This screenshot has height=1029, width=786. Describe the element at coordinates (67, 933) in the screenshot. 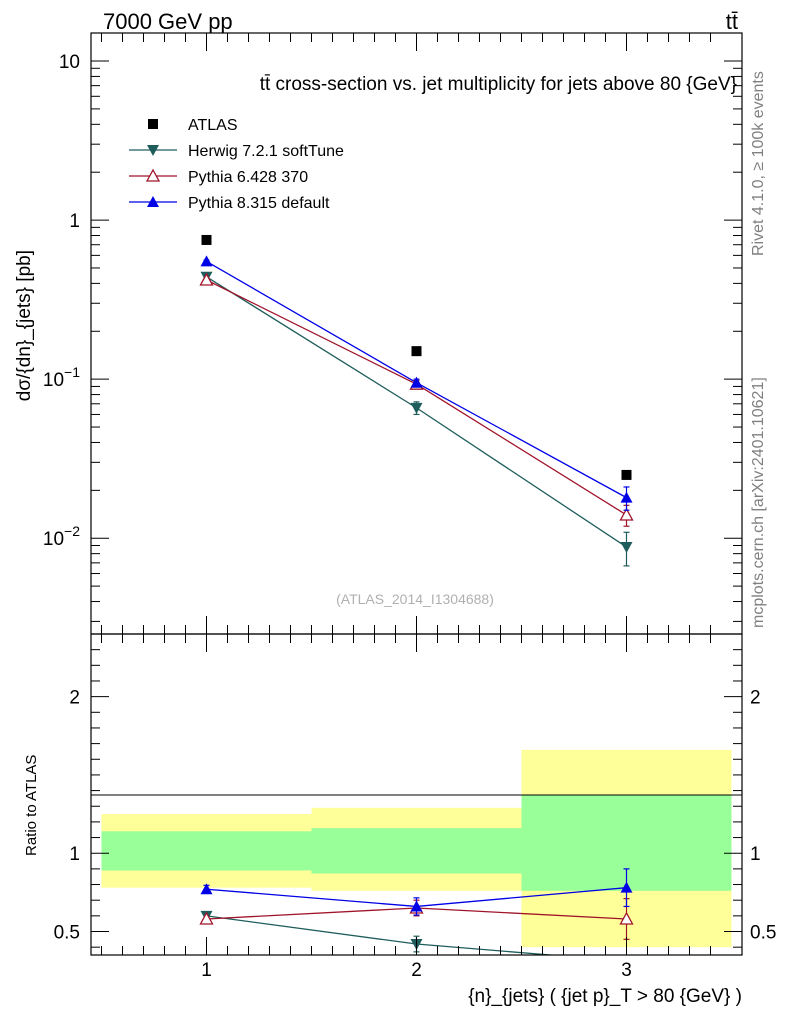

I see `ratio-y-tick-label: 0.5` at that location.